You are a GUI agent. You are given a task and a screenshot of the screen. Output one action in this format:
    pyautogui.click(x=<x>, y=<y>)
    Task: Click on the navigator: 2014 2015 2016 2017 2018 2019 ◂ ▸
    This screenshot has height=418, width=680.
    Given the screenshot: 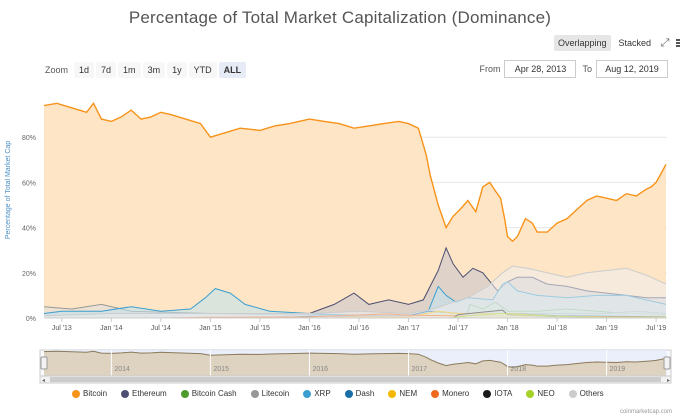 What is the action you would take?
    pyautogui.click(x=355, y=366)
    